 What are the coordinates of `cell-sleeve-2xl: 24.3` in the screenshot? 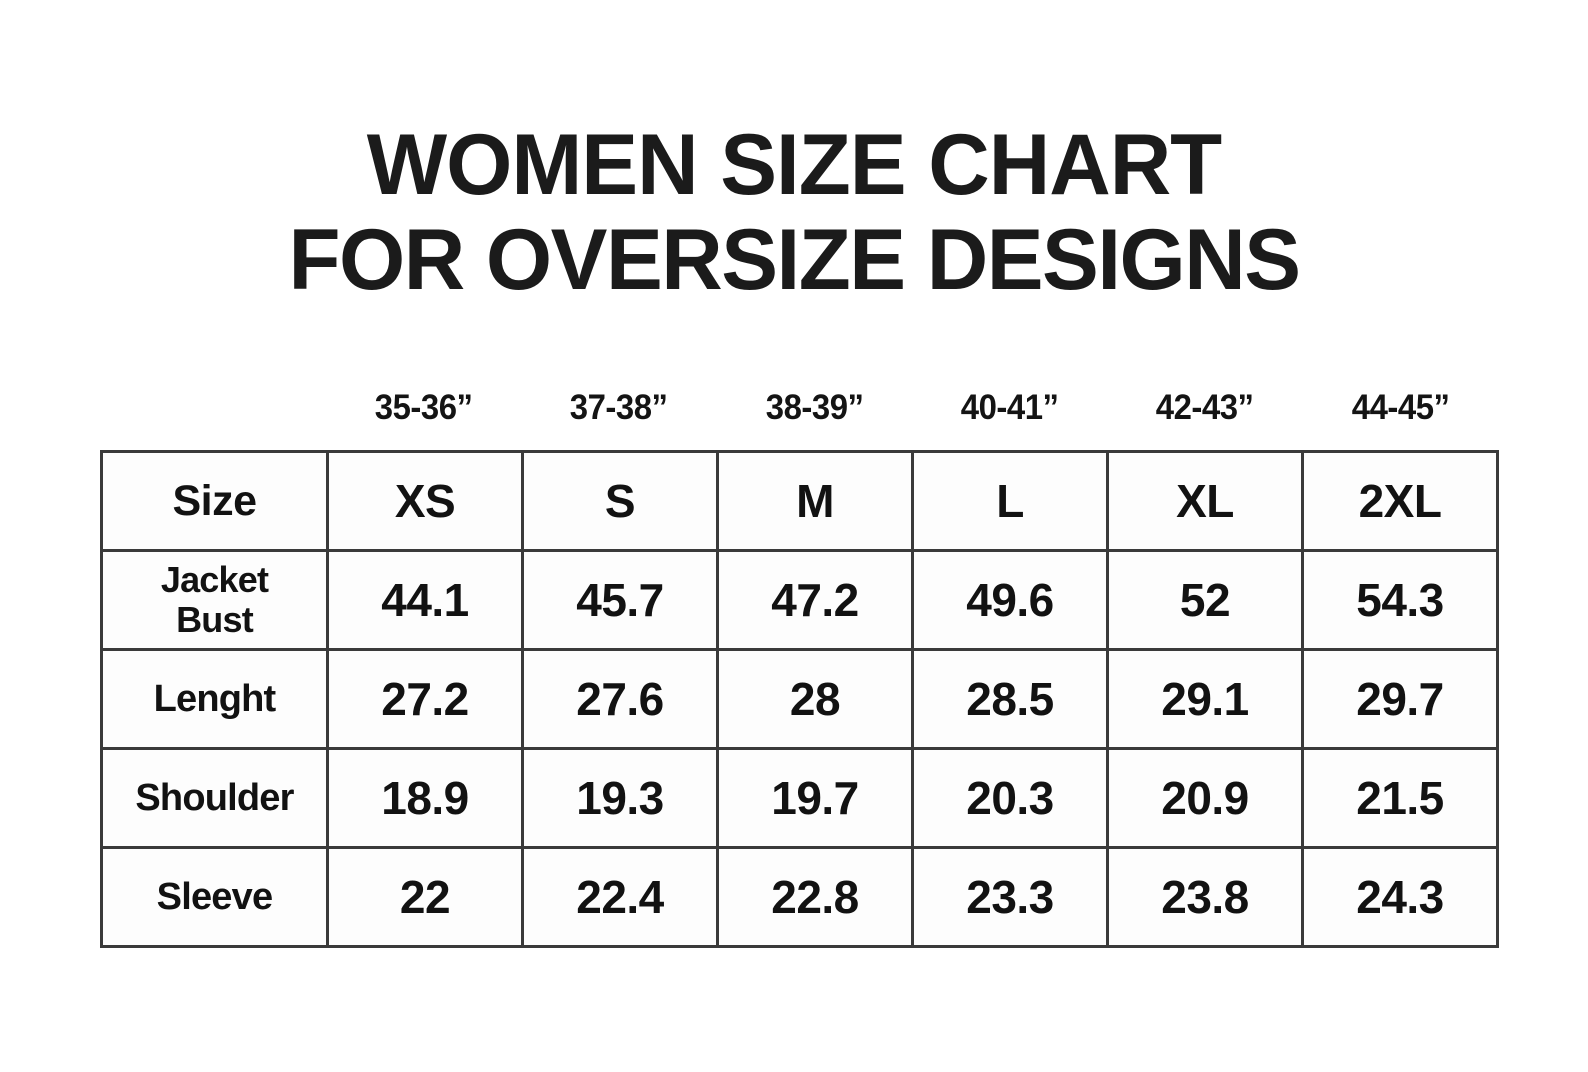 It's located at (1400, 897).